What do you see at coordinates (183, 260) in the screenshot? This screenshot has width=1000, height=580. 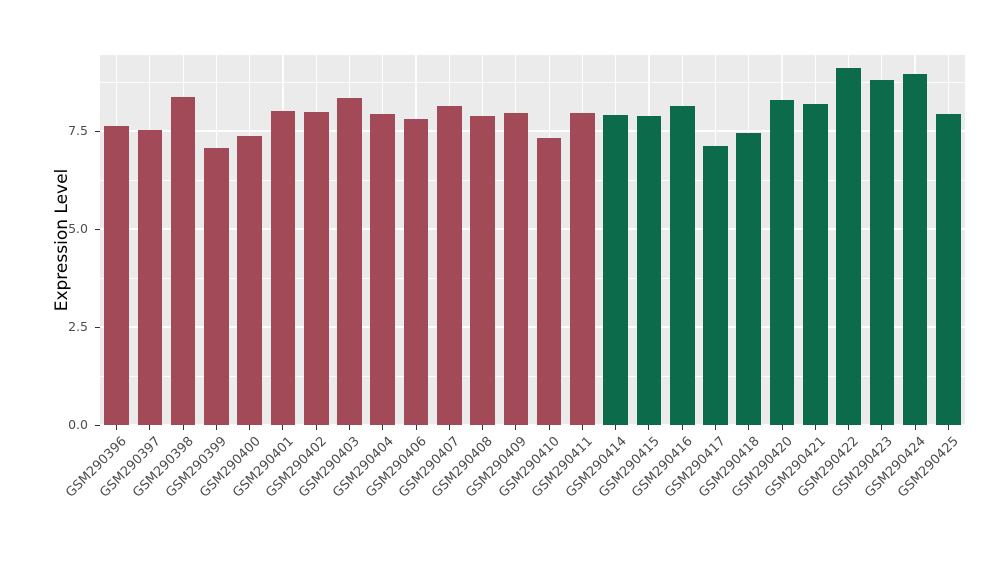 I see `bar-GSM290398` at bounding box center [183, 260].